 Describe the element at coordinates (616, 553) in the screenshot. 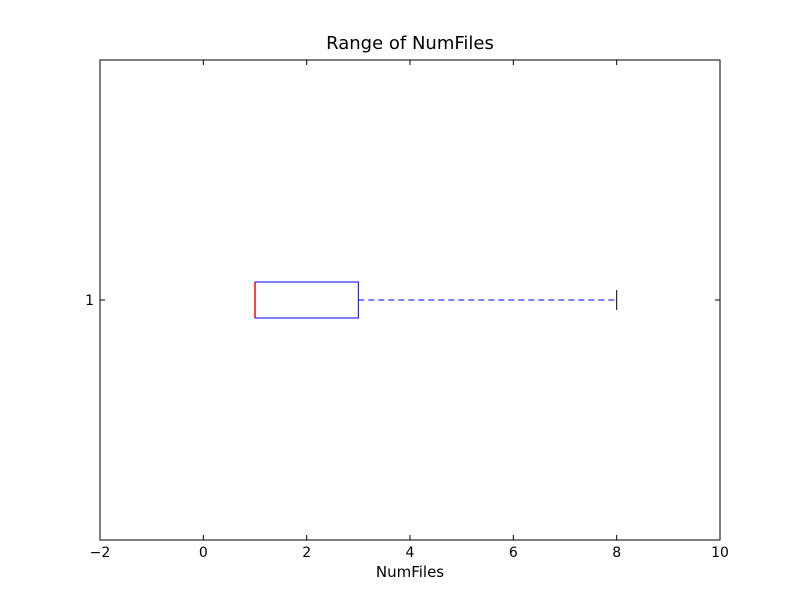

I see `x-tick-label: 8` at that location.